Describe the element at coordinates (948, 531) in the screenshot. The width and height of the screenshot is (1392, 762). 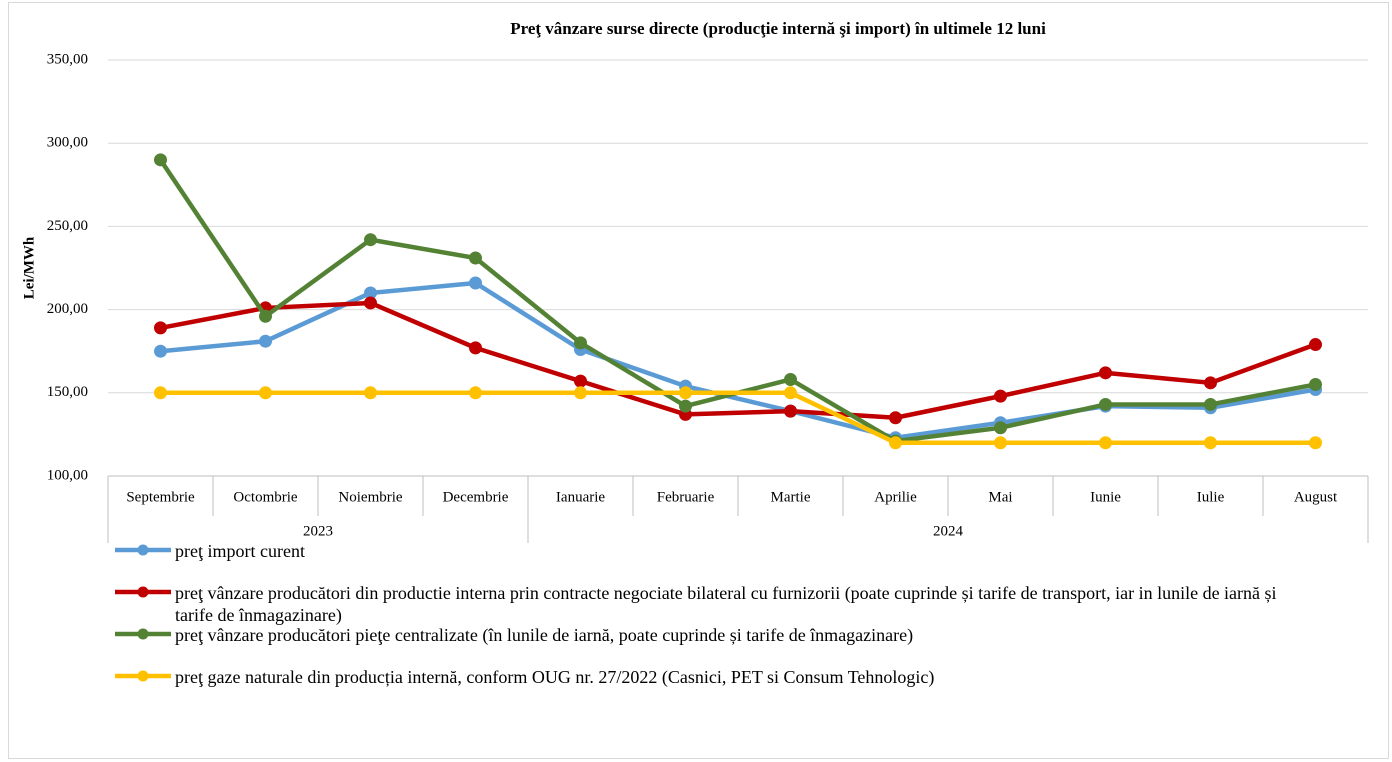
I see `year-label: 2024` at that location.